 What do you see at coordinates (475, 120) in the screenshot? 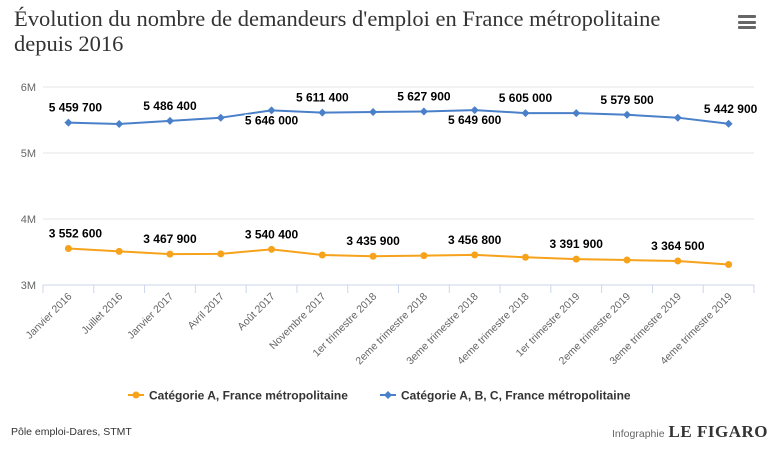
I see `data-label: 5 649 600` at bounding box center [475, 120].